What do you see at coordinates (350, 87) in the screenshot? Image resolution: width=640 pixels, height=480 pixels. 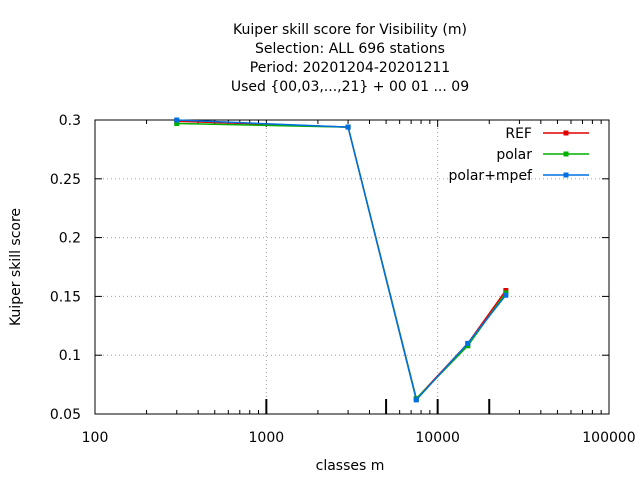 I see `title-line: Used {00,03,...,21} + 00 01 ... 09` at bounding box center [350, 87].